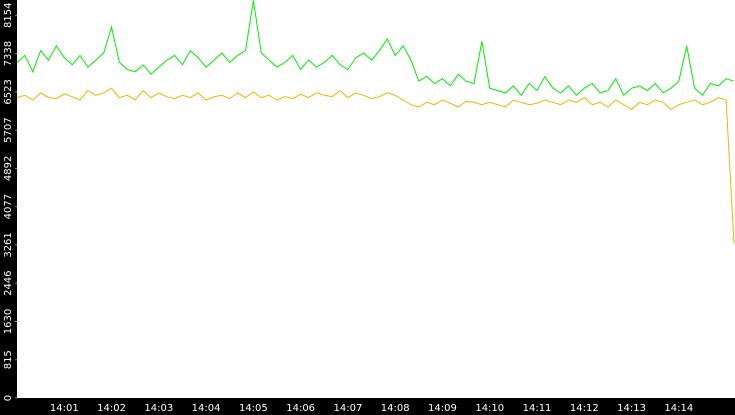 Image resolution: width=735 pixels, height=415 pixels. I want to click on x-tick-label: 14:01, so click(64, 408).